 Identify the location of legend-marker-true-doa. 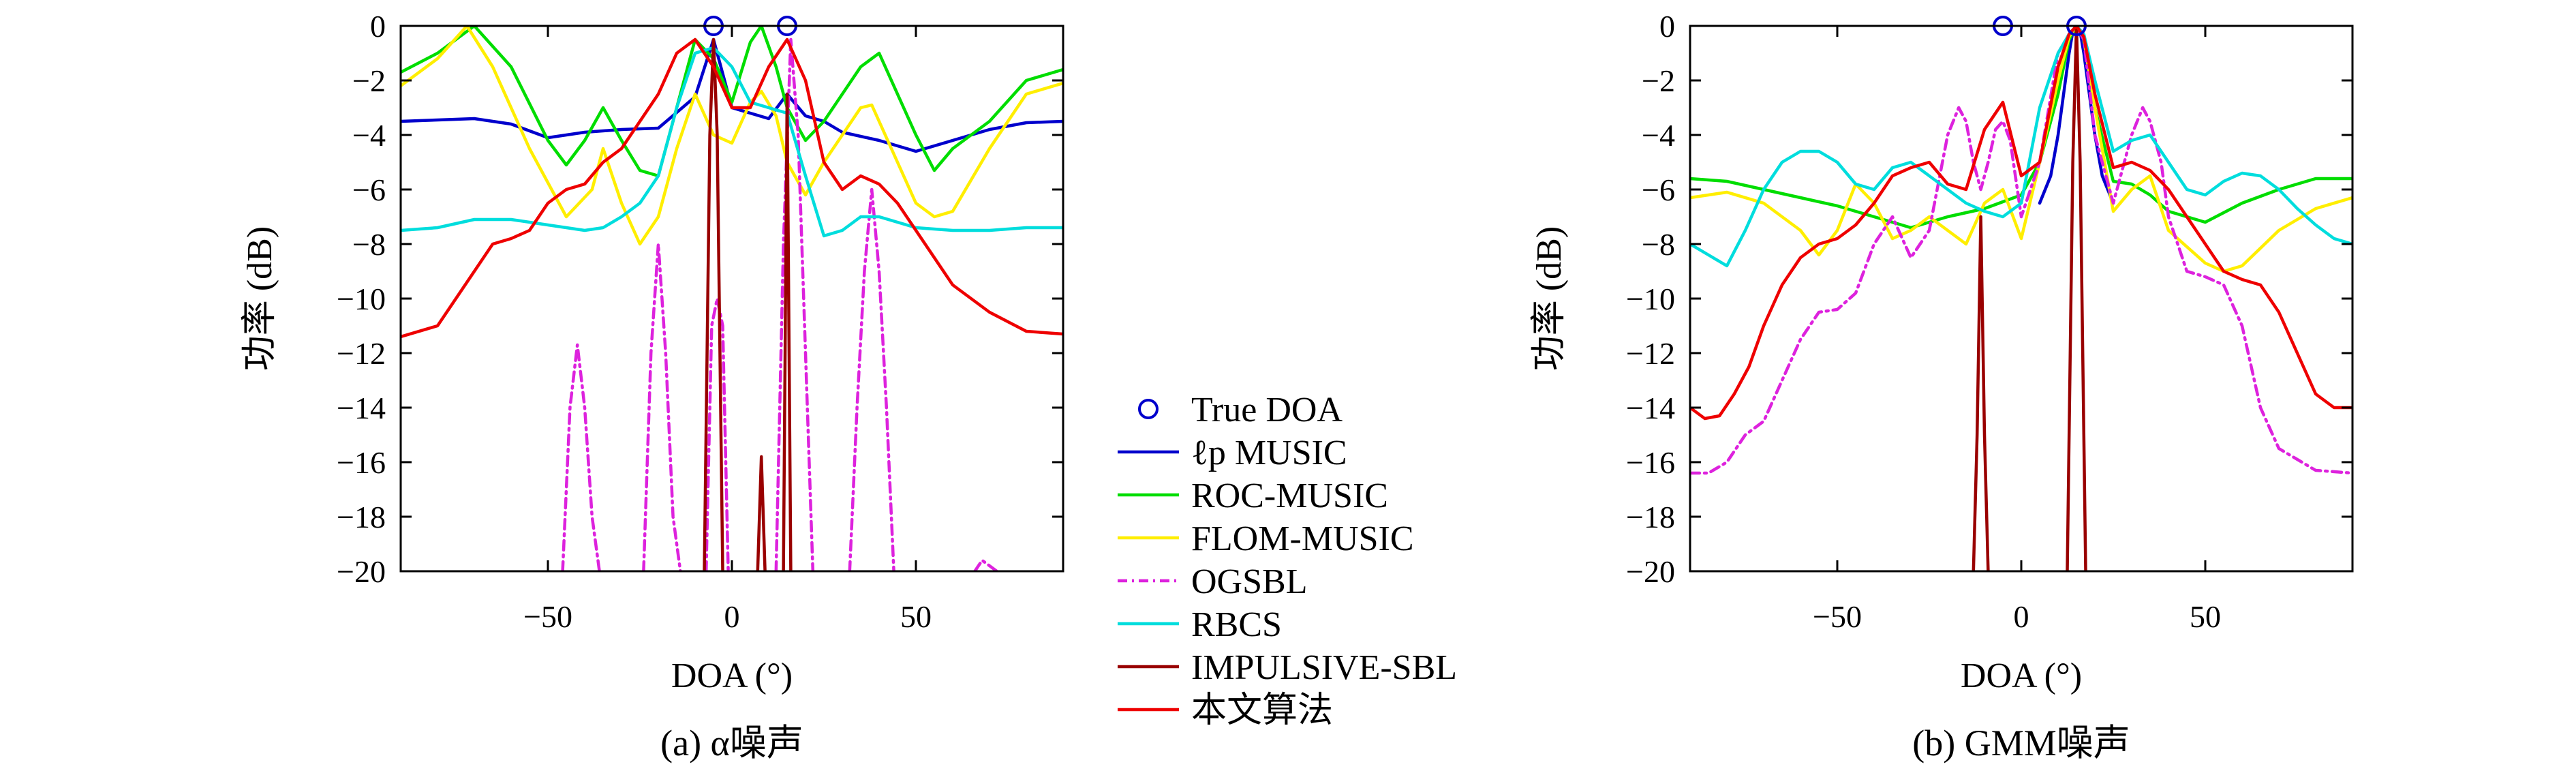
(1148, 409).